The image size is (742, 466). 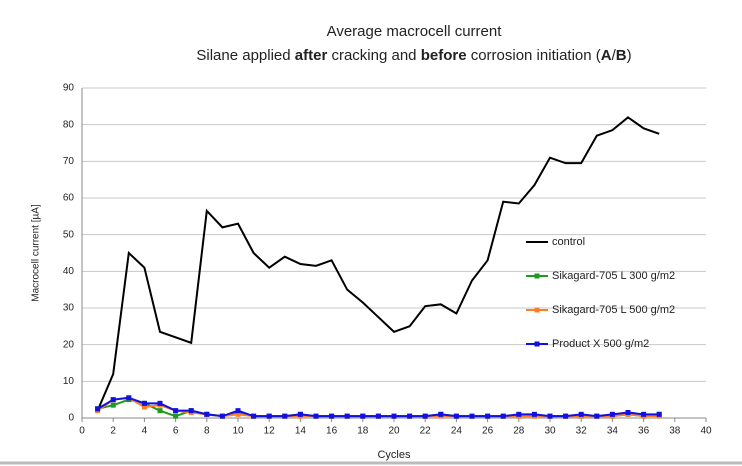 I want to click on chart-title: Average macrocell current, so click(x=415, y=31).